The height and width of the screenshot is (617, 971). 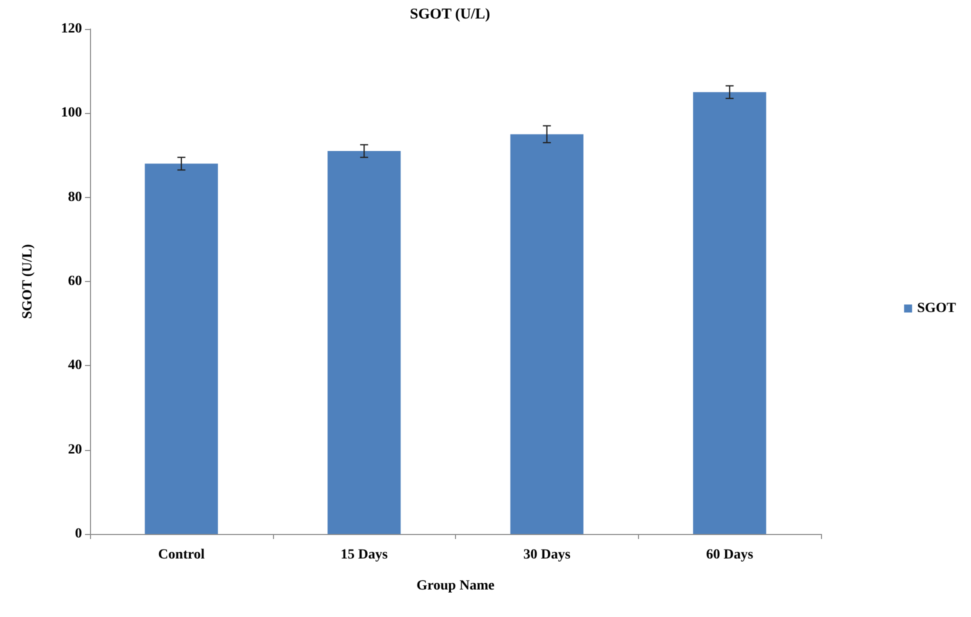 What do you see at coordinates (75, 450) in the screenshot?
I see `y-tick-label: 20` at bounding box center [75, 450].